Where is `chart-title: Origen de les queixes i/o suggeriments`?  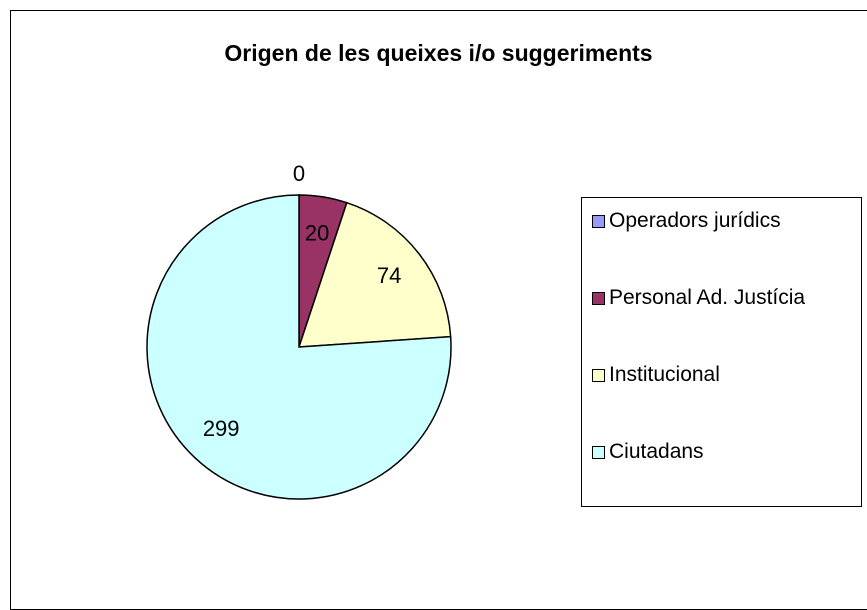
chart-title: Origen de les queixes i/o suggeriments is located at coordinates (438, 53).